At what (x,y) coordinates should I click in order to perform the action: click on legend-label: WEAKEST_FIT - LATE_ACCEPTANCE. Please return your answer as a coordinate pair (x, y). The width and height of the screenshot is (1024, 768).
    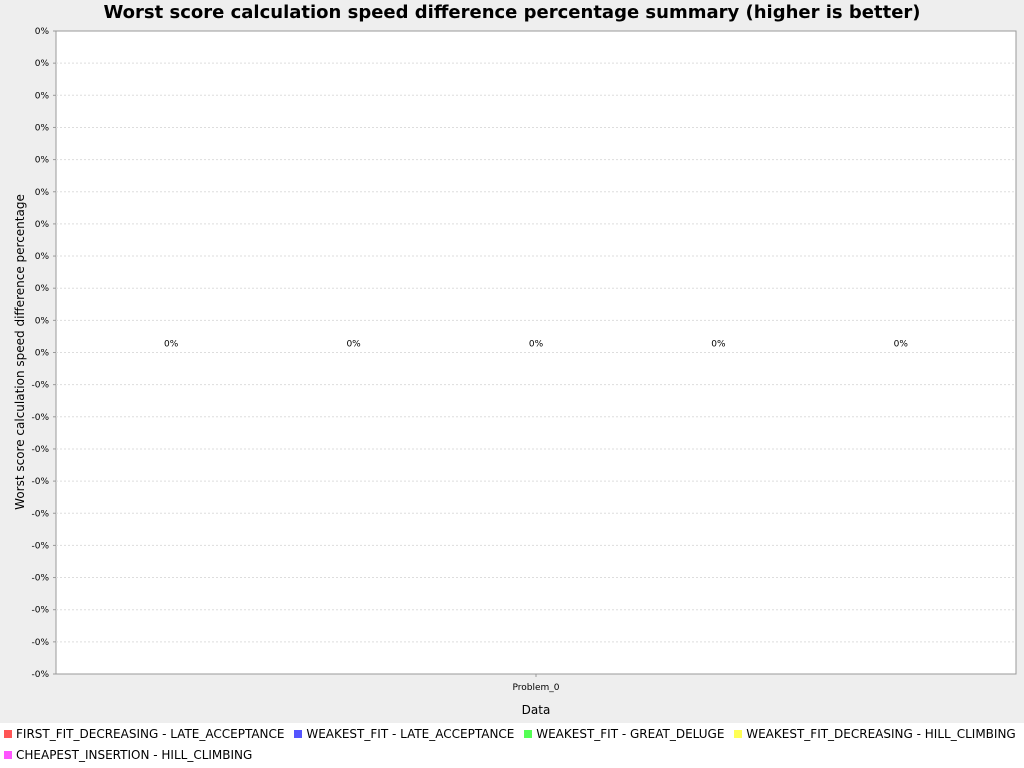
    Looking at the image, I should click on (410, 734).